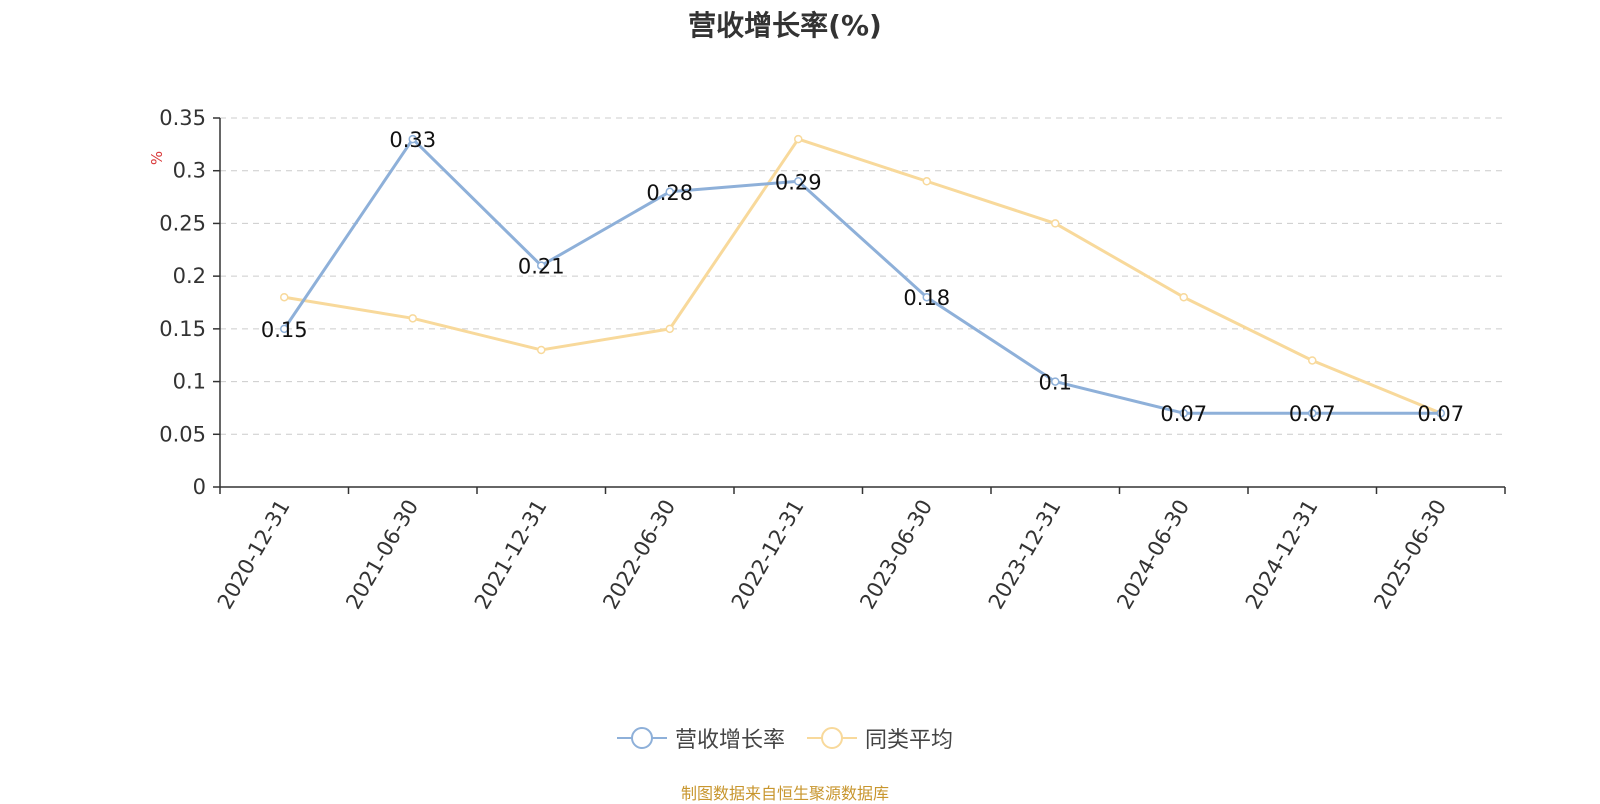  I want to click on y-tick-label: 0.2, so click(189, 276).